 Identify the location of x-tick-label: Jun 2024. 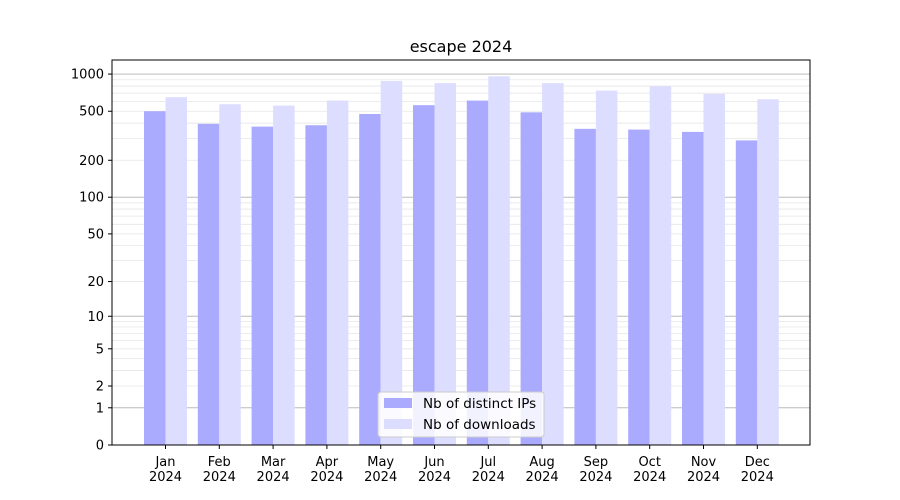
(434, 470).